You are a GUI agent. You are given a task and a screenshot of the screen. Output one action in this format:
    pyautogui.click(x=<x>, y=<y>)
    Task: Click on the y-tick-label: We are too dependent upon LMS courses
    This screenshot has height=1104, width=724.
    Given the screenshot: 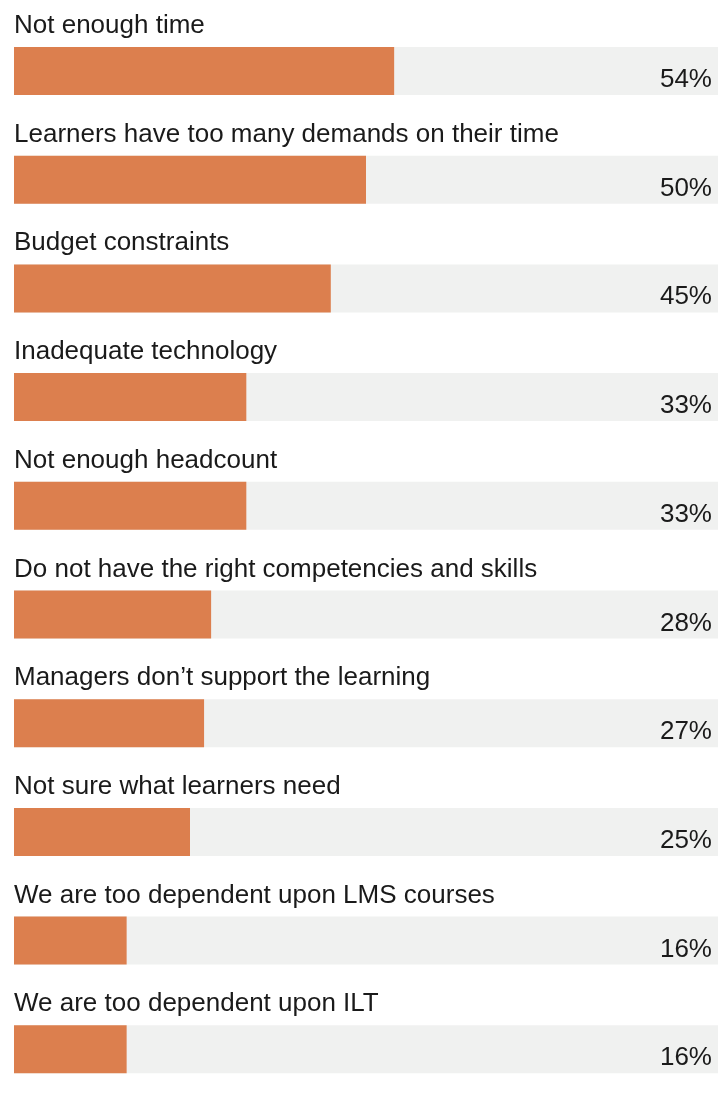 What is the action you would take?
    pyautogui.click(x=254, y=893)
    